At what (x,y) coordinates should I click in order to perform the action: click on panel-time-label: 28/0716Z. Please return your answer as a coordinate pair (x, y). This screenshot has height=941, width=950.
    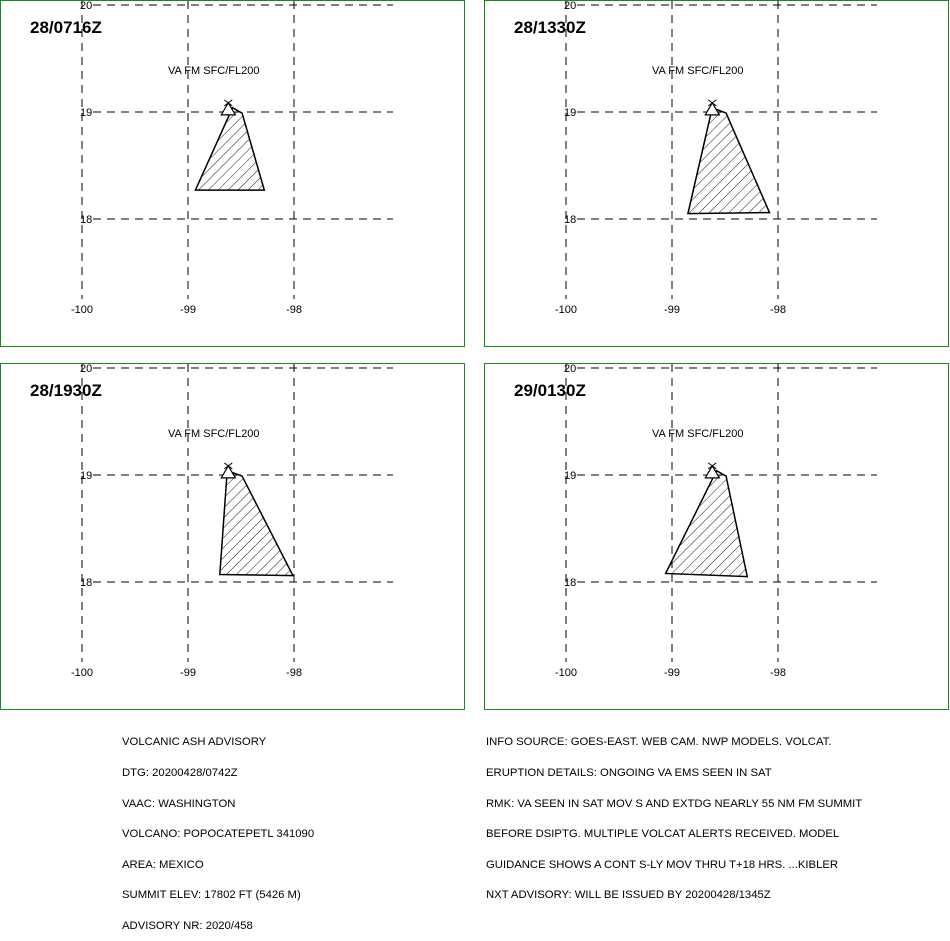
    Looking at the image, I should click on (66, 27).